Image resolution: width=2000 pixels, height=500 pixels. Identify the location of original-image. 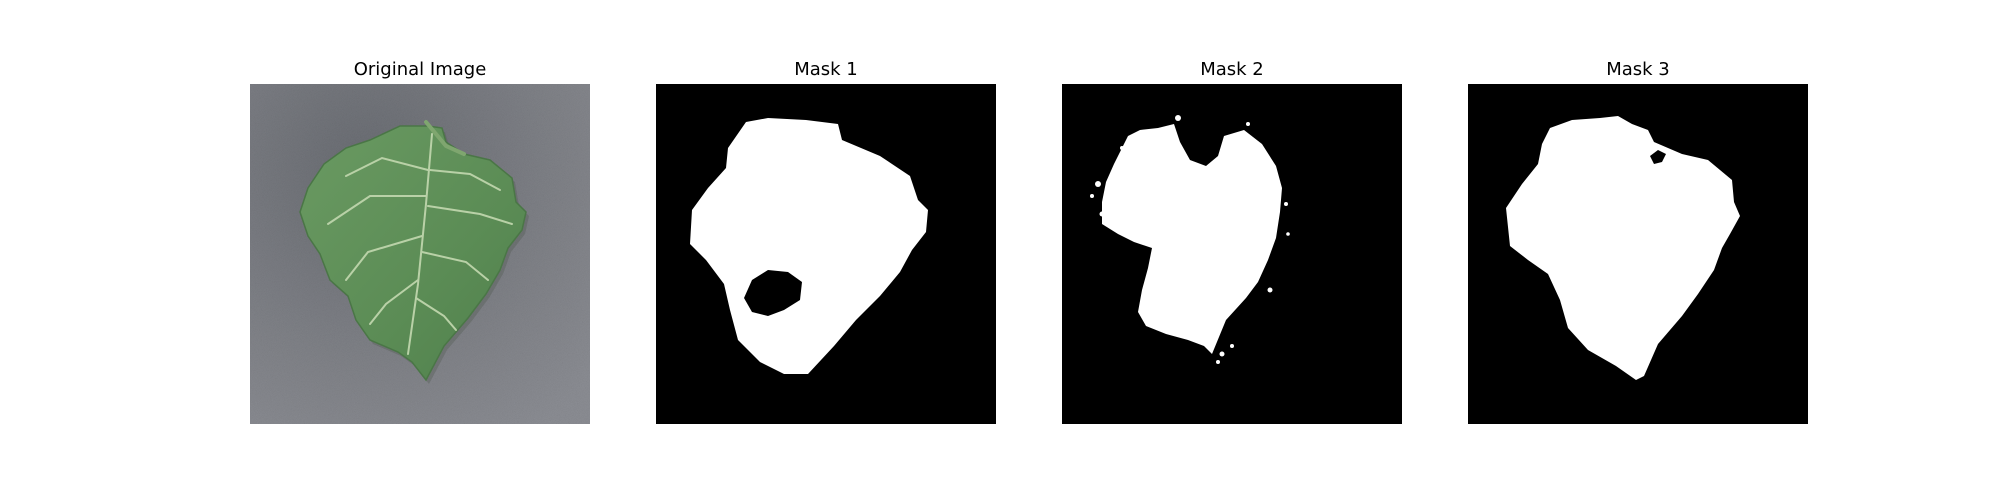
(420, 254).